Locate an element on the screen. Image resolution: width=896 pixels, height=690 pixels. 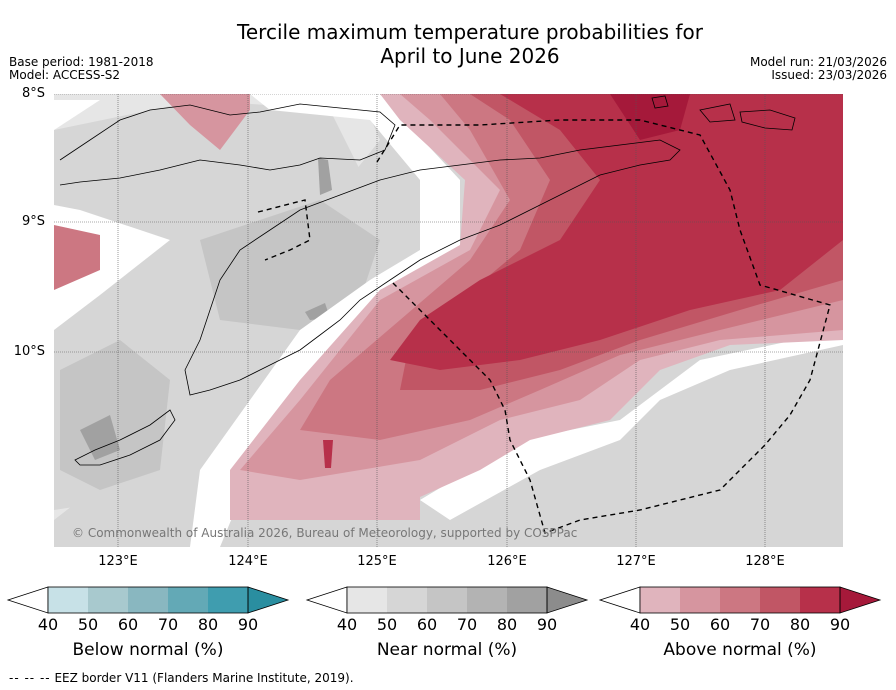
colorbar-title: Above normal (%) is located at coordinates (740, 650).